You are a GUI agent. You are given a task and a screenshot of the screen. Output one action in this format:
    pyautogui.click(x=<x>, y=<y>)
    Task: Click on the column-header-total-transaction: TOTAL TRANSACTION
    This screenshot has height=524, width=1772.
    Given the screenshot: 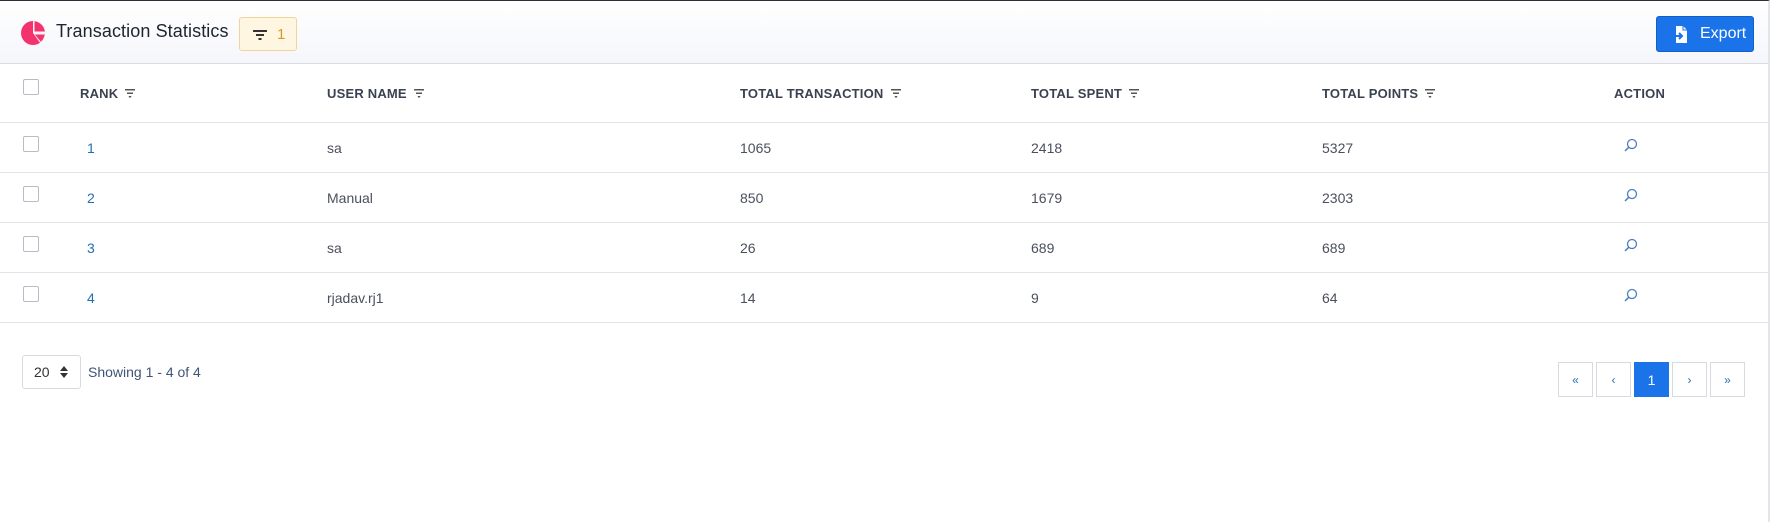 What is the action you would take?
    pyautogui.click(x=820, y=93)
    